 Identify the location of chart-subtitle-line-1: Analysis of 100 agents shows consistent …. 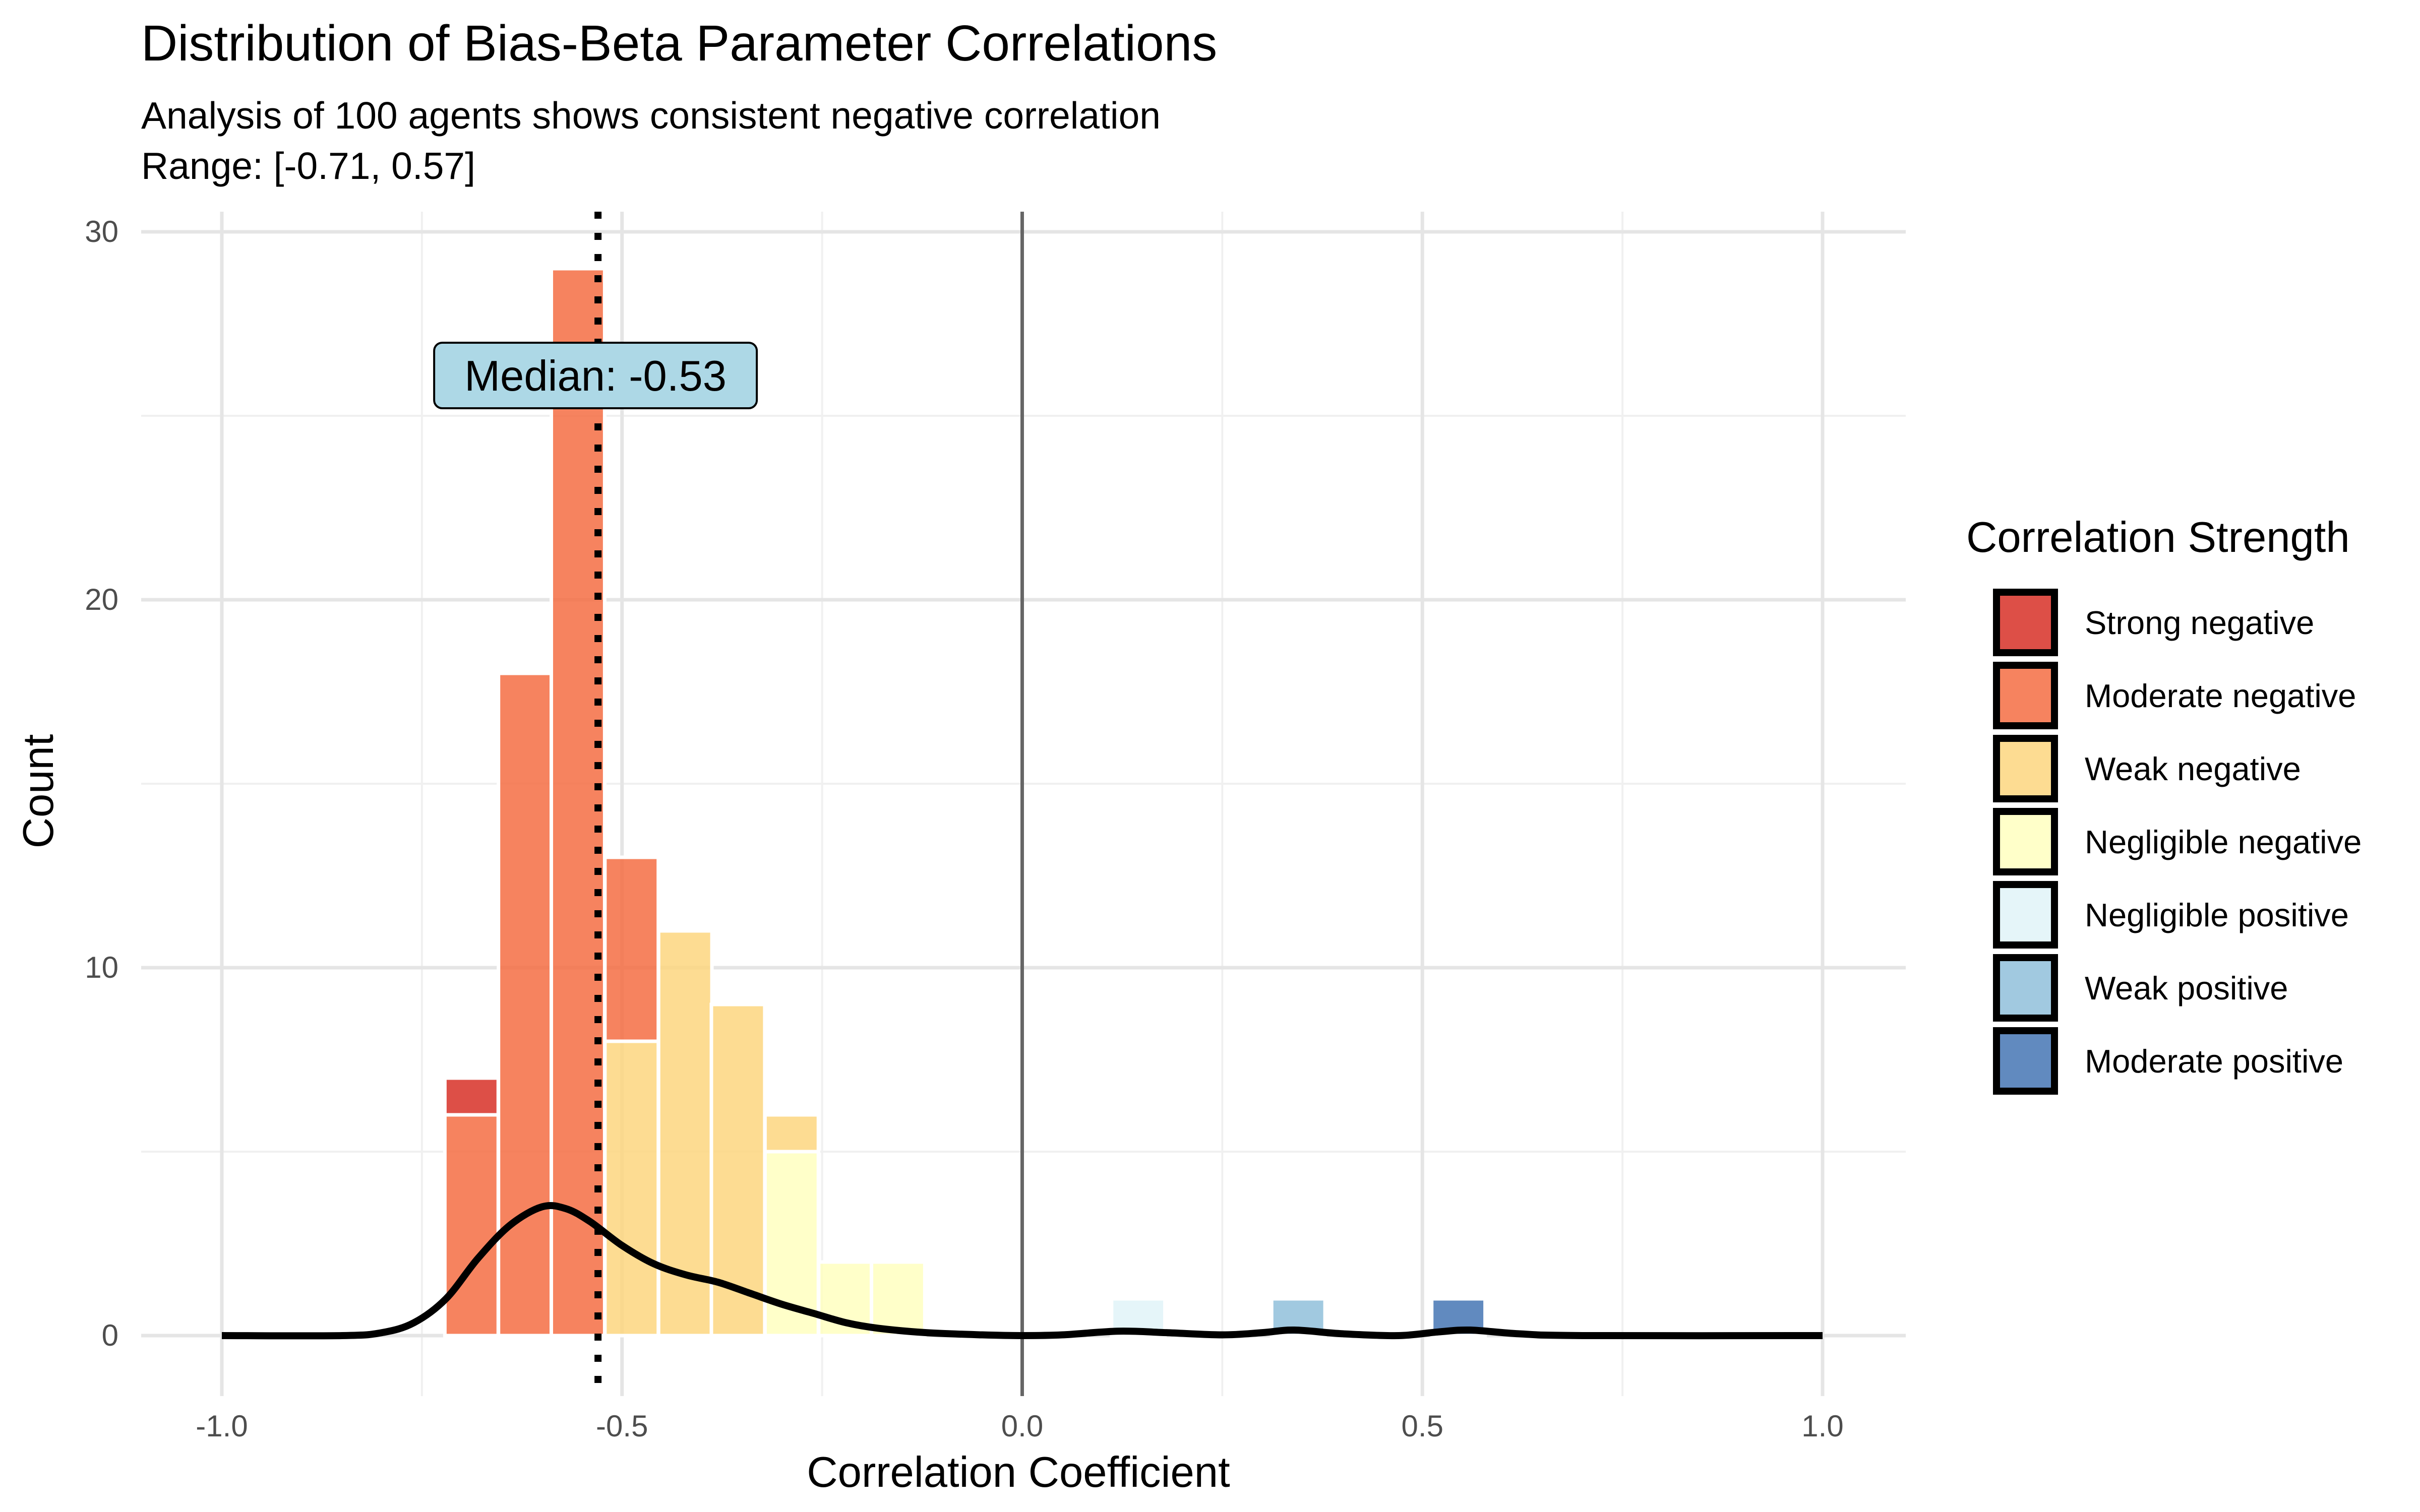
(651, 116).